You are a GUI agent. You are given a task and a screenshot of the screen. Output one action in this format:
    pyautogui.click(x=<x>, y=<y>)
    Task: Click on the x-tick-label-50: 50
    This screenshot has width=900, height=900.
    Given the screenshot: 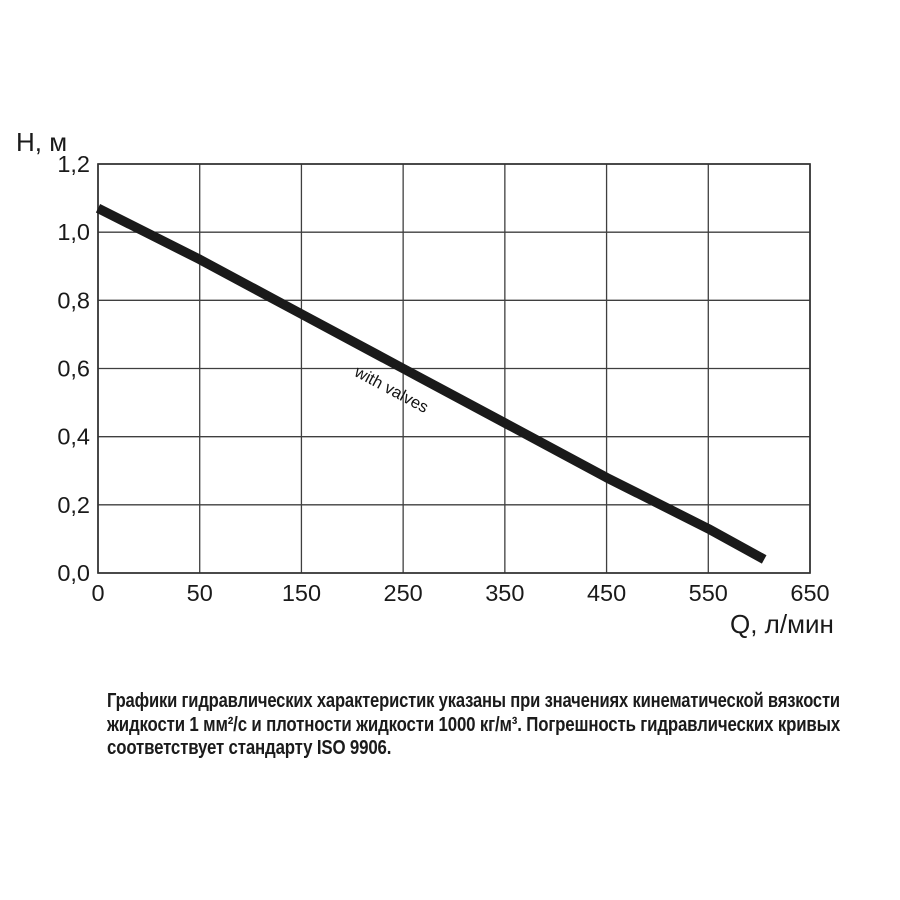 What is the action you would take?
    pyautogui.click(x=200, y=593)
    